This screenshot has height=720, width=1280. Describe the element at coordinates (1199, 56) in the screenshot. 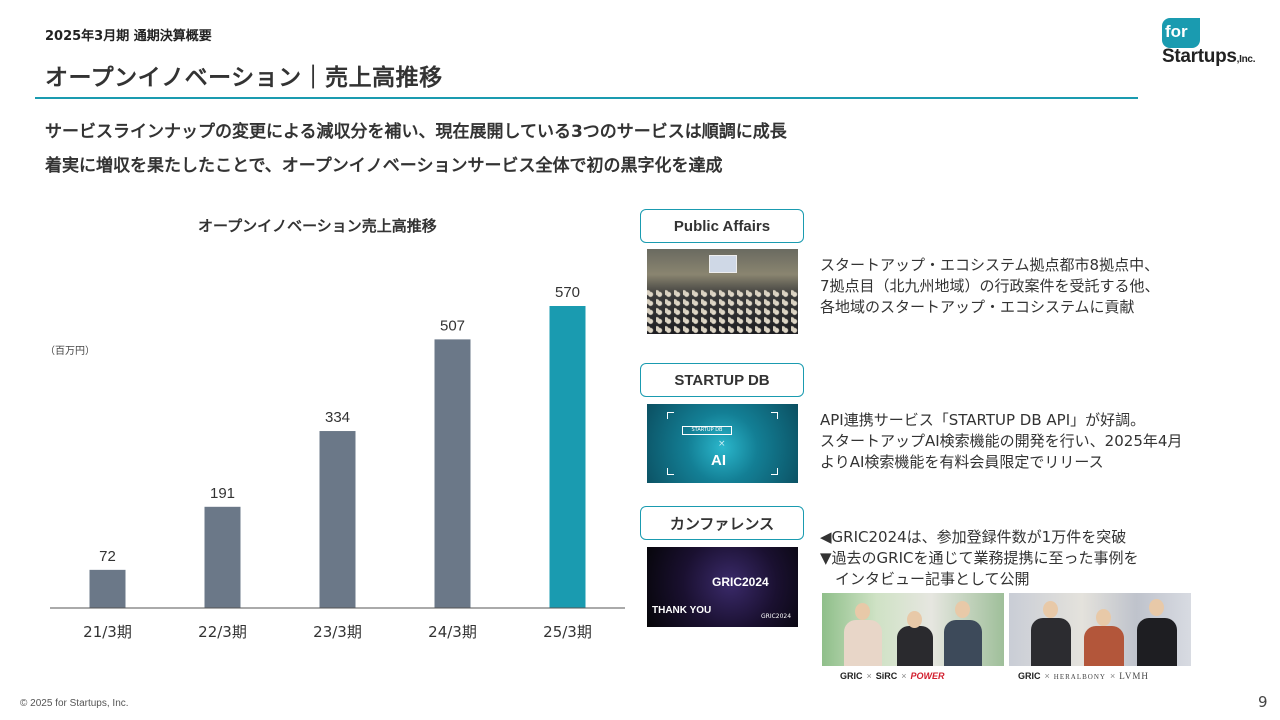

I see `logo-startups-word: Startups` at that location.